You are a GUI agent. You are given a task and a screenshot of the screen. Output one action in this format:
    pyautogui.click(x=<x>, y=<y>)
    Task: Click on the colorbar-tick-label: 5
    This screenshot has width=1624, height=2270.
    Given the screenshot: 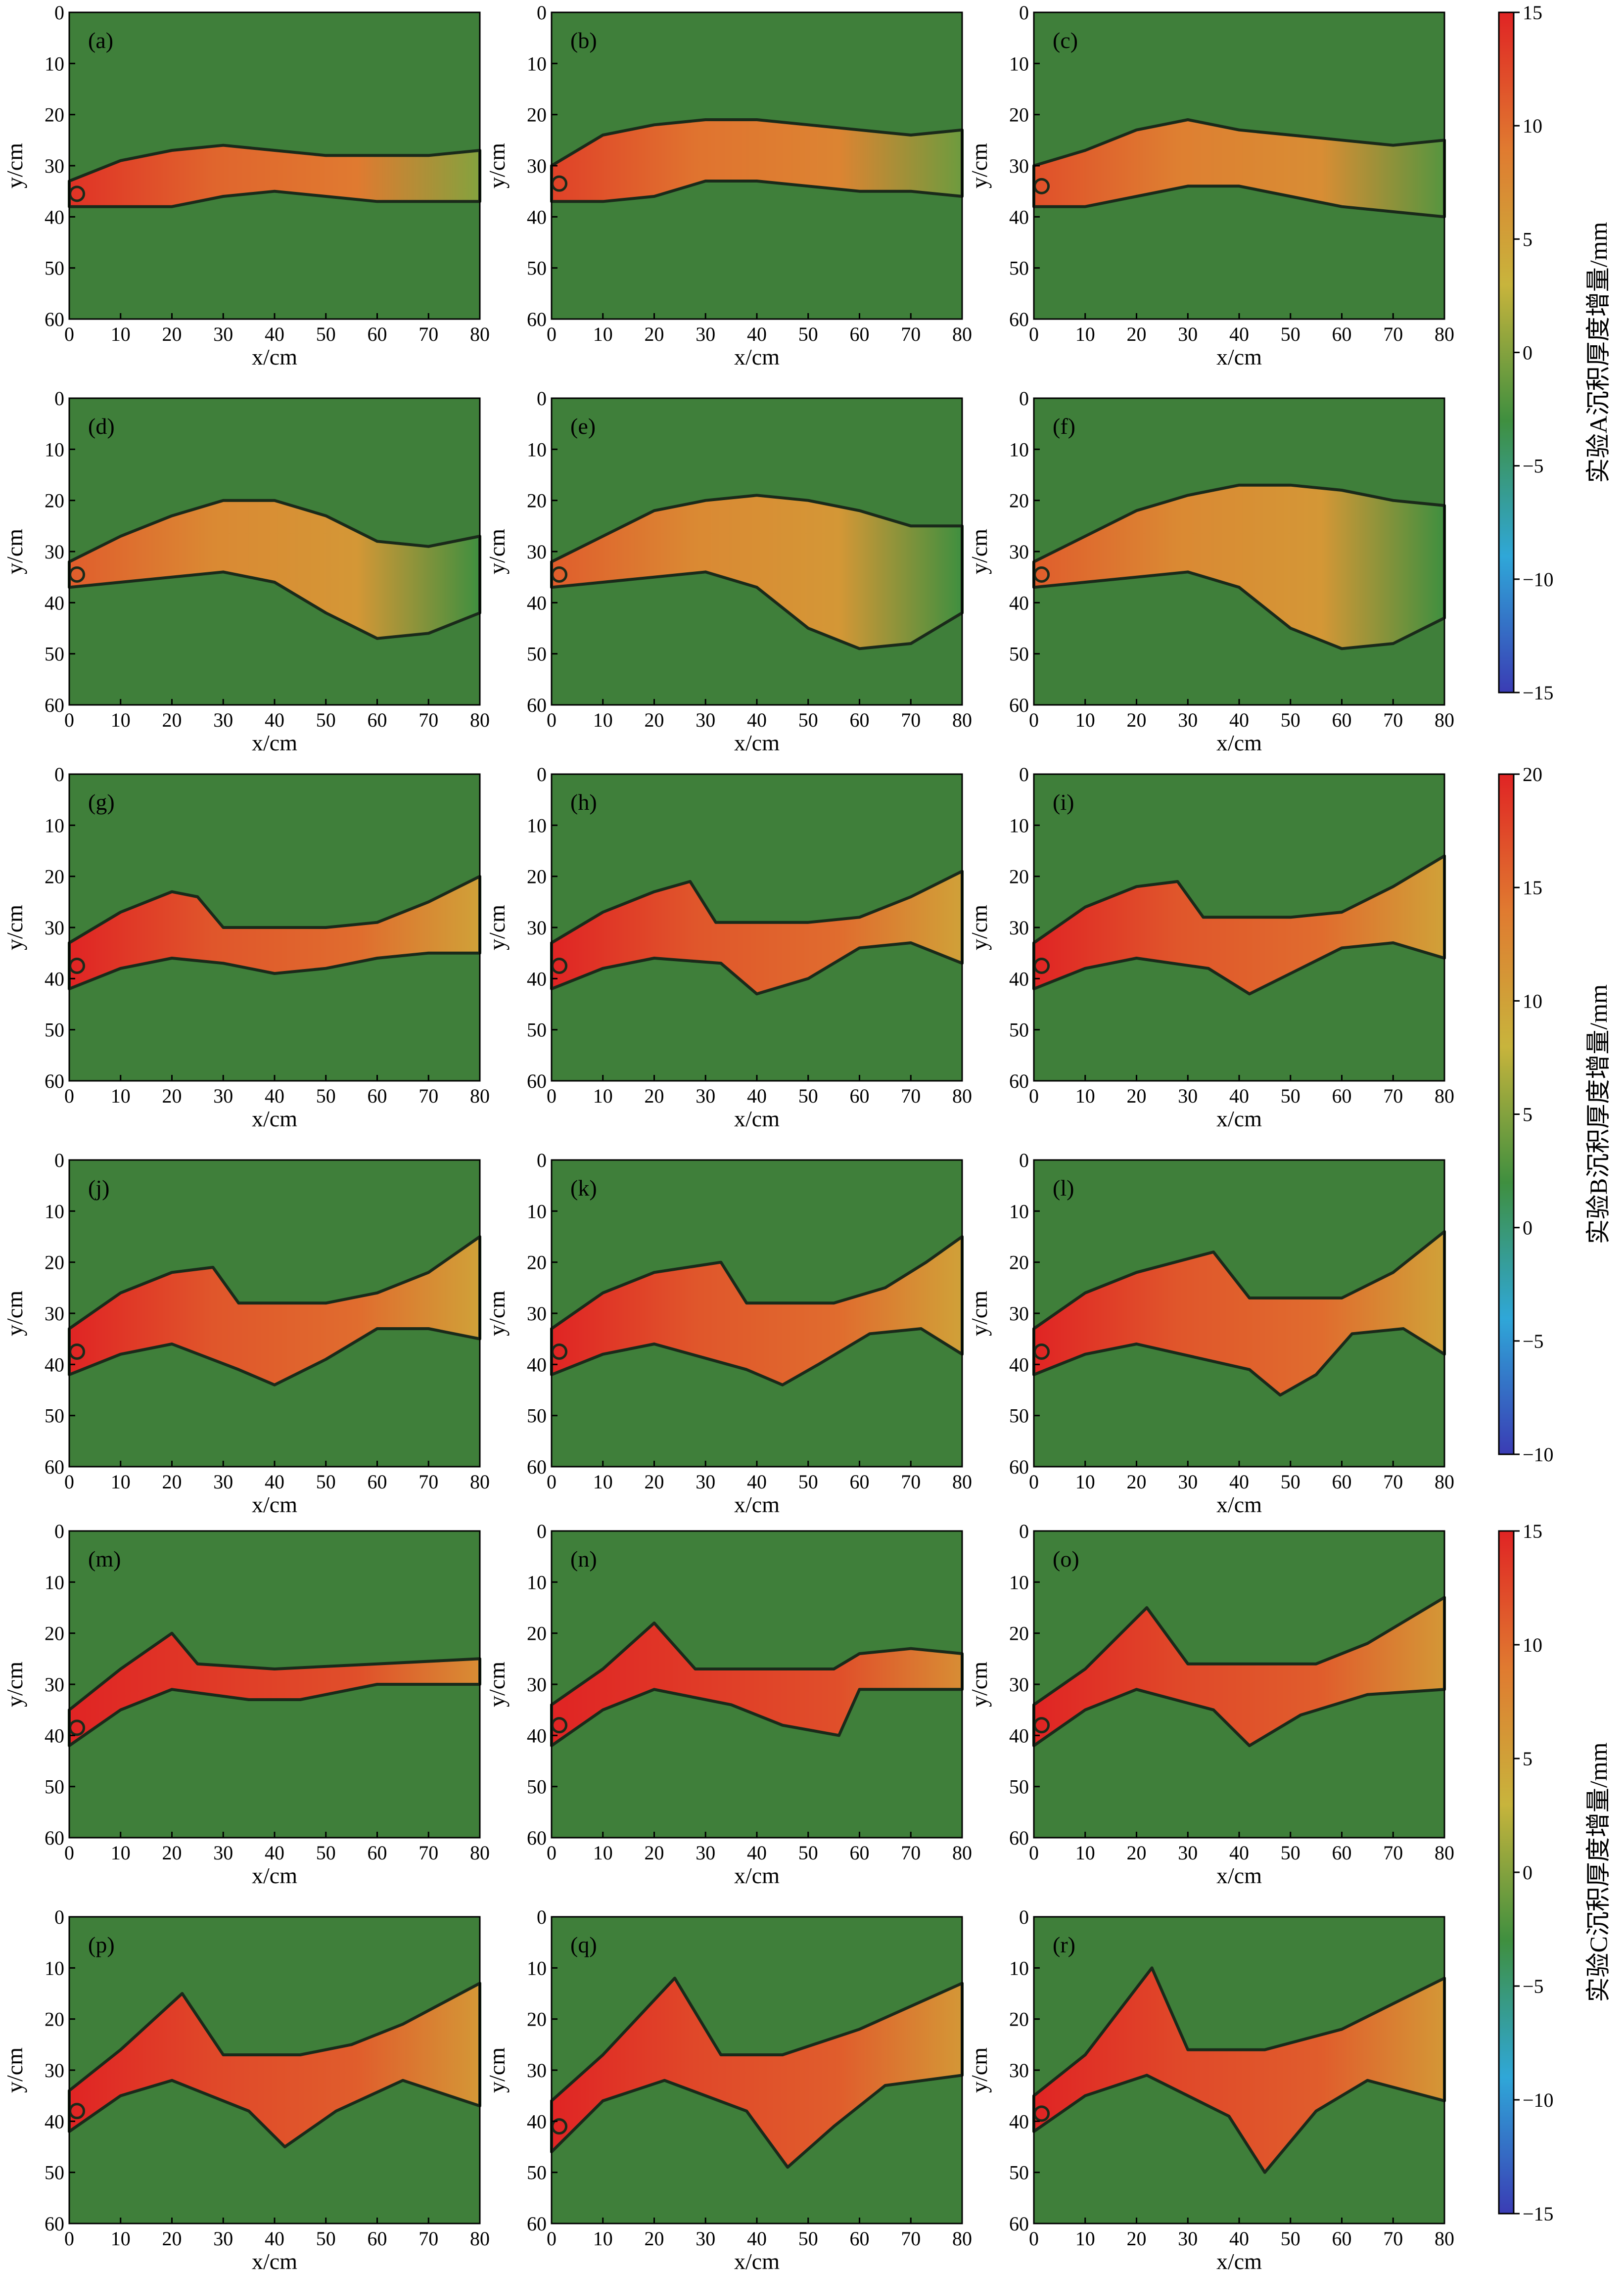 What is the action you would take?
    pyautogui.click(x=1527, y=239)
    